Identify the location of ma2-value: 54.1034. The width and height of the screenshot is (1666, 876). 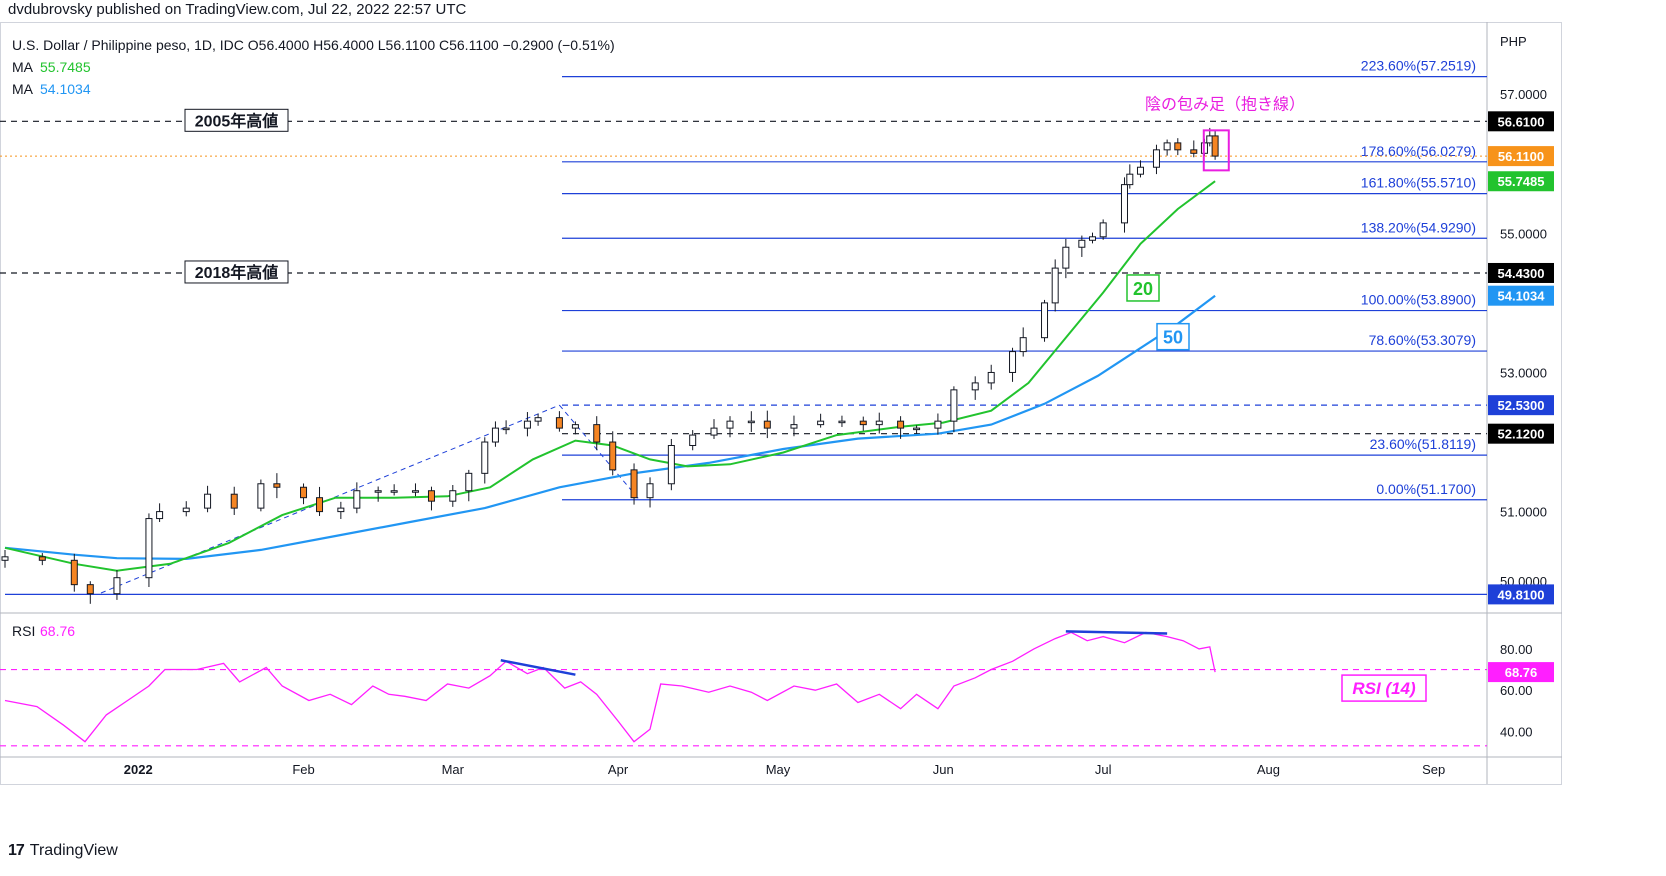
(65, 89).